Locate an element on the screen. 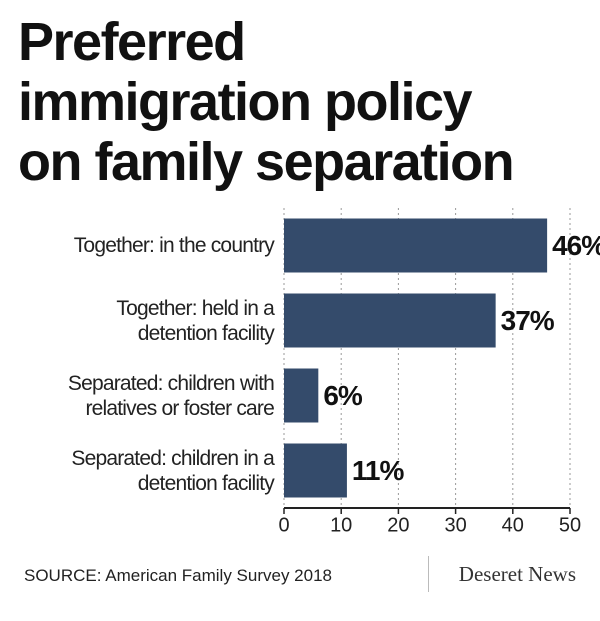 The height and width of the screenshot is (621, 600). value-label: 46% is located at coordinates (576, 245).